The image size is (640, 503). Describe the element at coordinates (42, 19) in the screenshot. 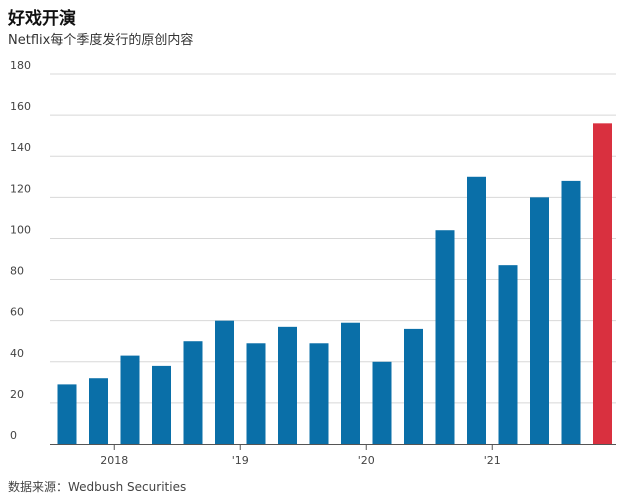

I see `chart-title: 好戏开演` at that location.